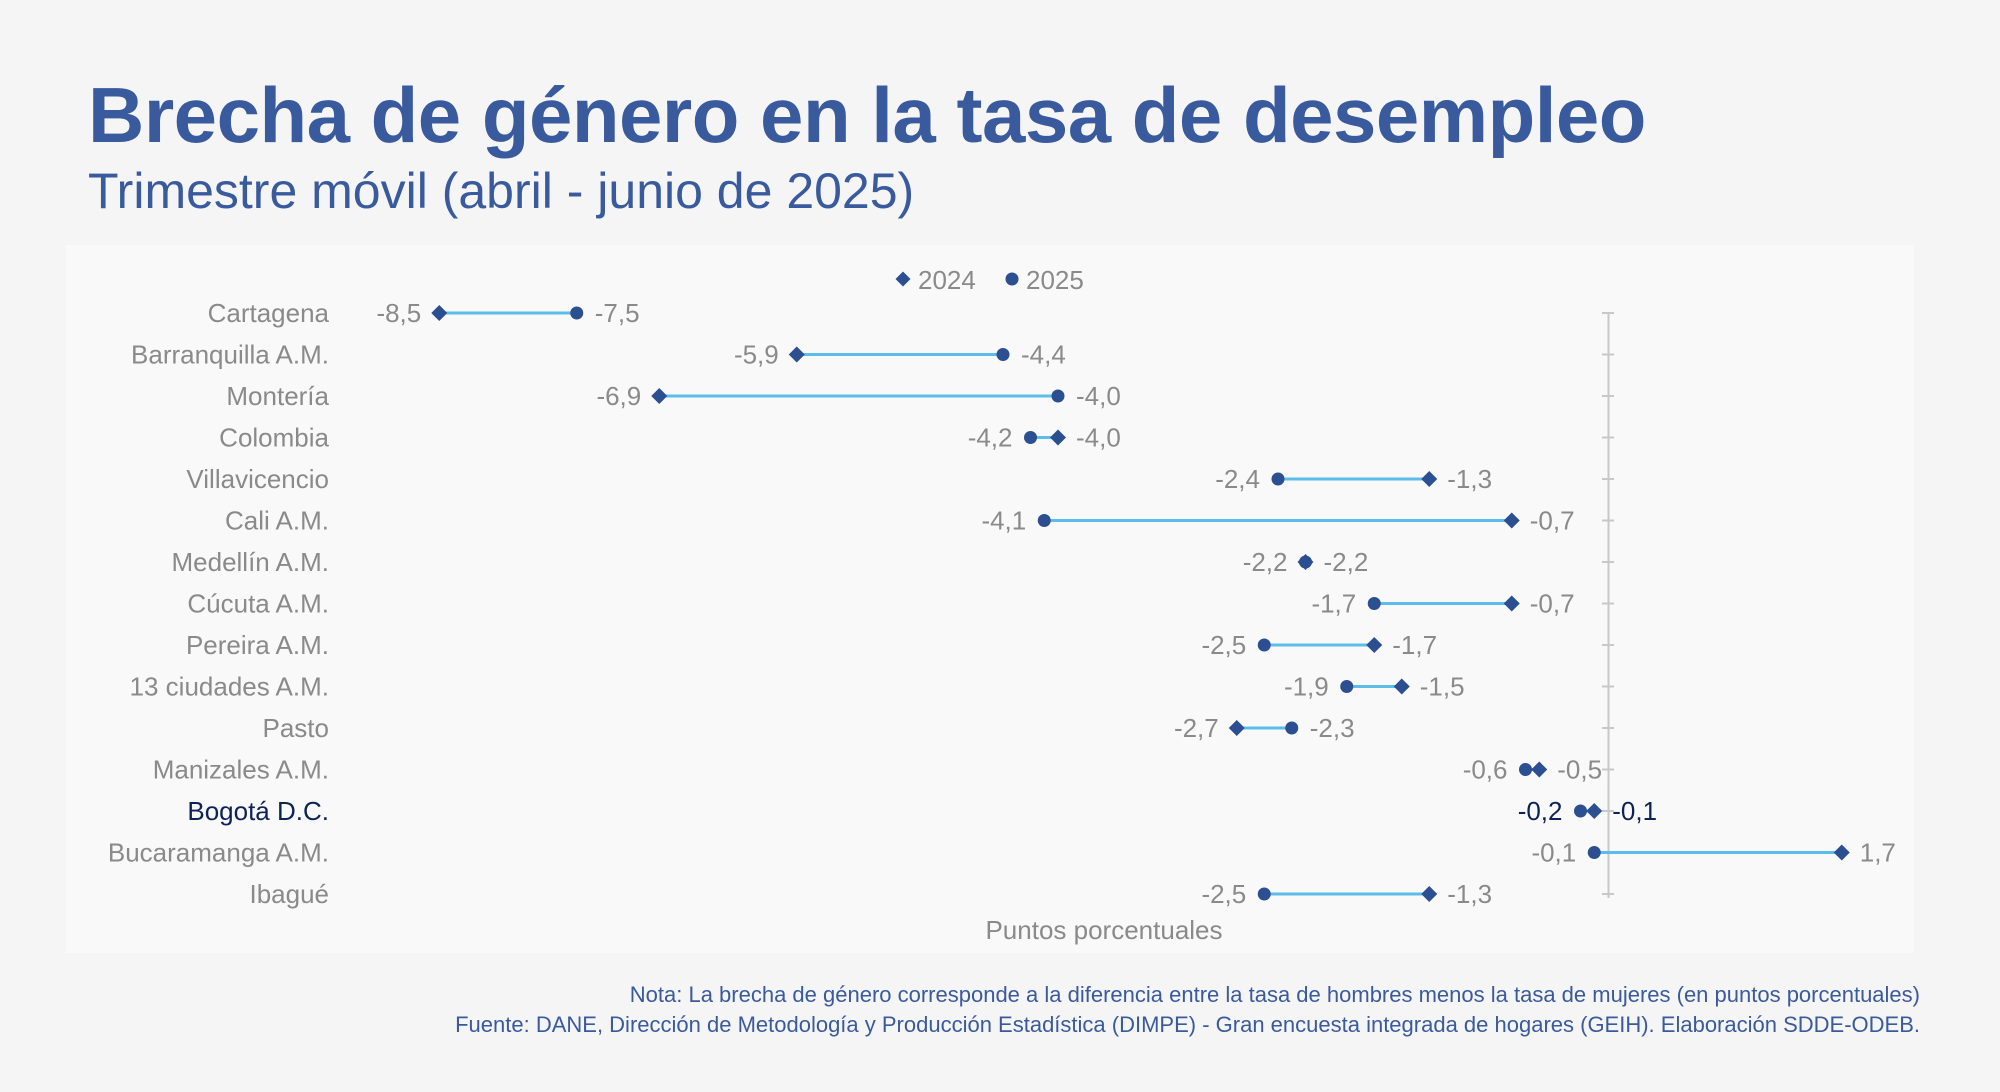 This screenshot has width=2000, height=1092. Describe the element at coordinates (617, 313) in the screenshot. I see `value-label-2025: -7,5` at that location.